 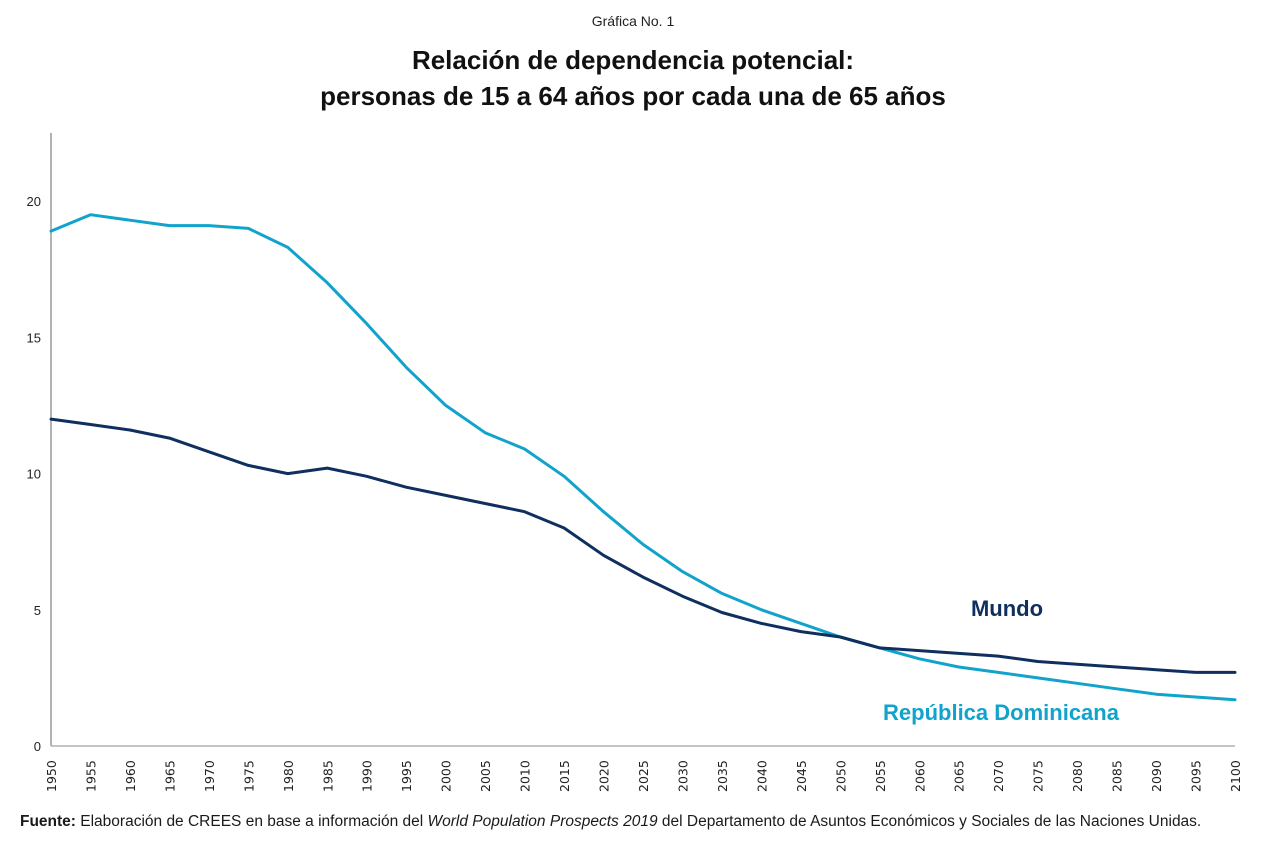 What do you see at coordinates (1156, 776) in the screenshot?
I see `x-tick-label: 2090` at bounding box center [1156, 776].